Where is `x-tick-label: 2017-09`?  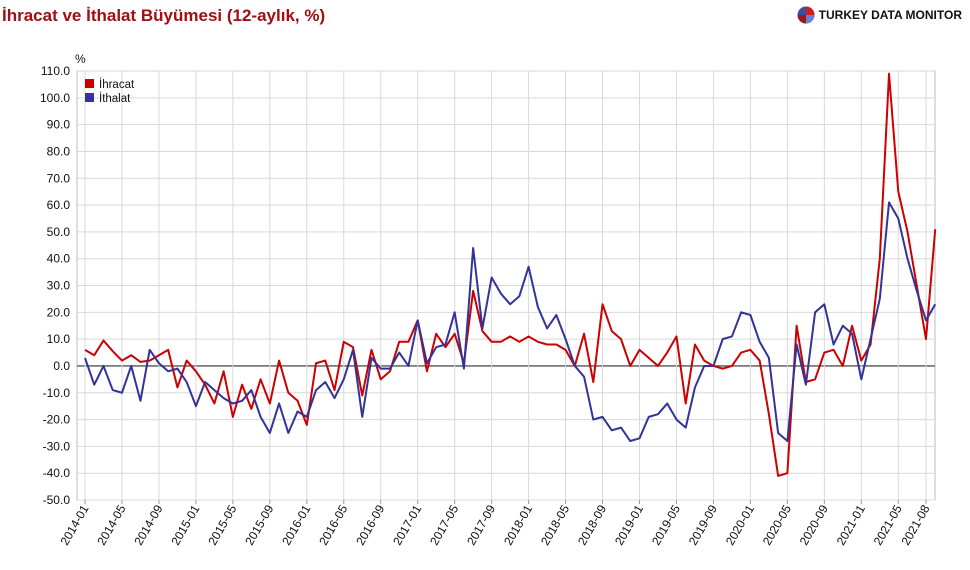 x-tick-label: 2017-09 is located at coordinates (481, 524).